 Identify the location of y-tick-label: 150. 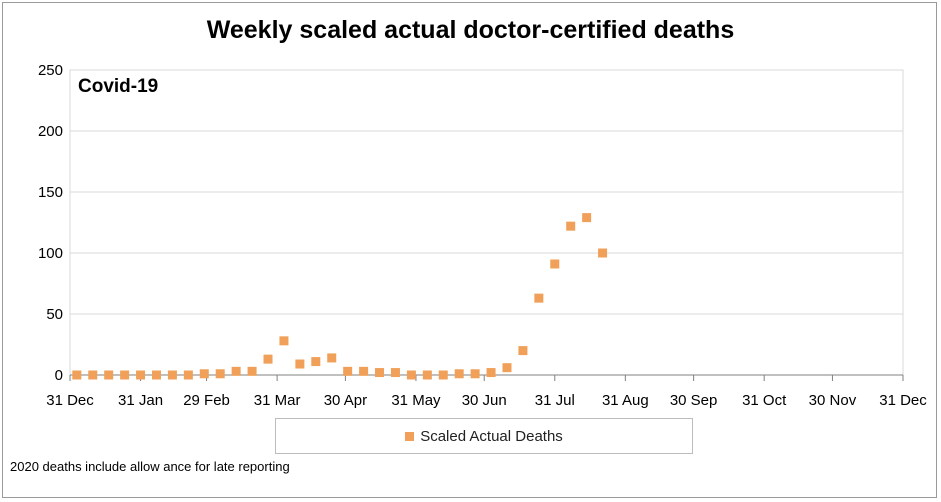
(50, 192).